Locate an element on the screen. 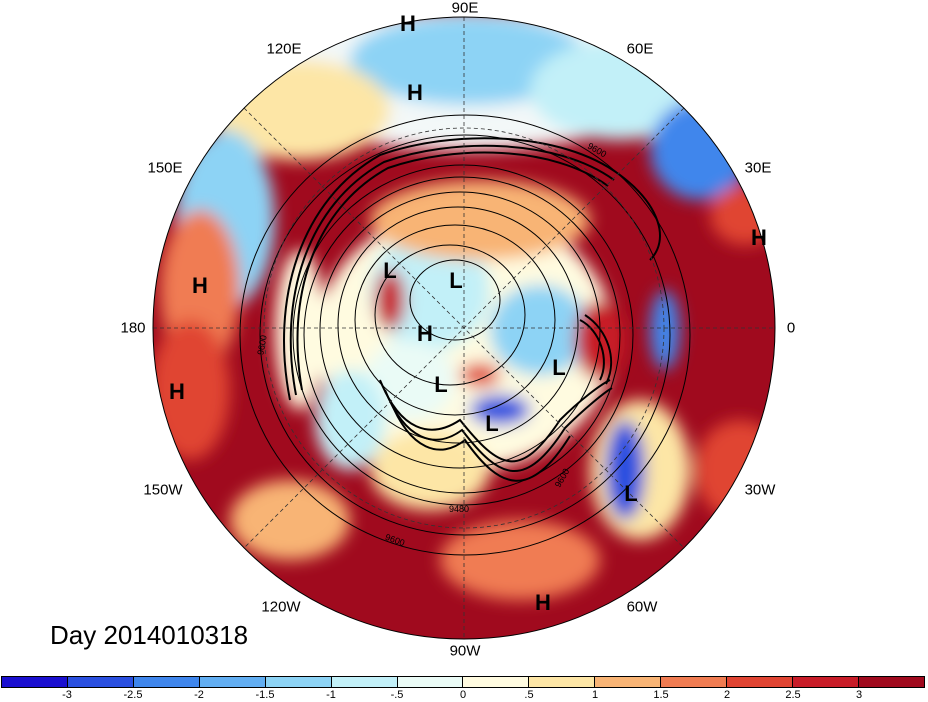 Image resolution: width=928 pixels, height=702 pixels. lon-label-90w: 90W is located at coordinates (465, 651).